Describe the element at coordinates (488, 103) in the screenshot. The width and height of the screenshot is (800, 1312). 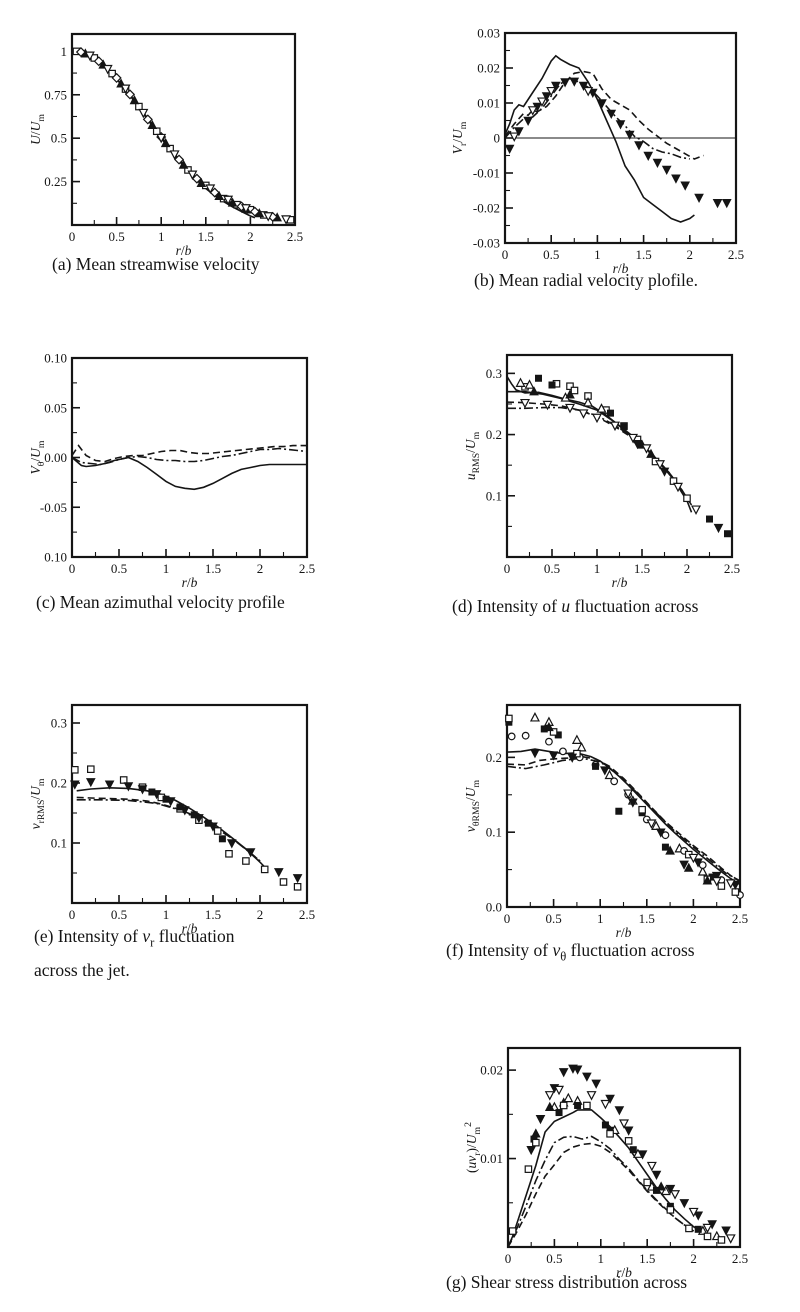
I see `svg-text: 0.01` at that location.